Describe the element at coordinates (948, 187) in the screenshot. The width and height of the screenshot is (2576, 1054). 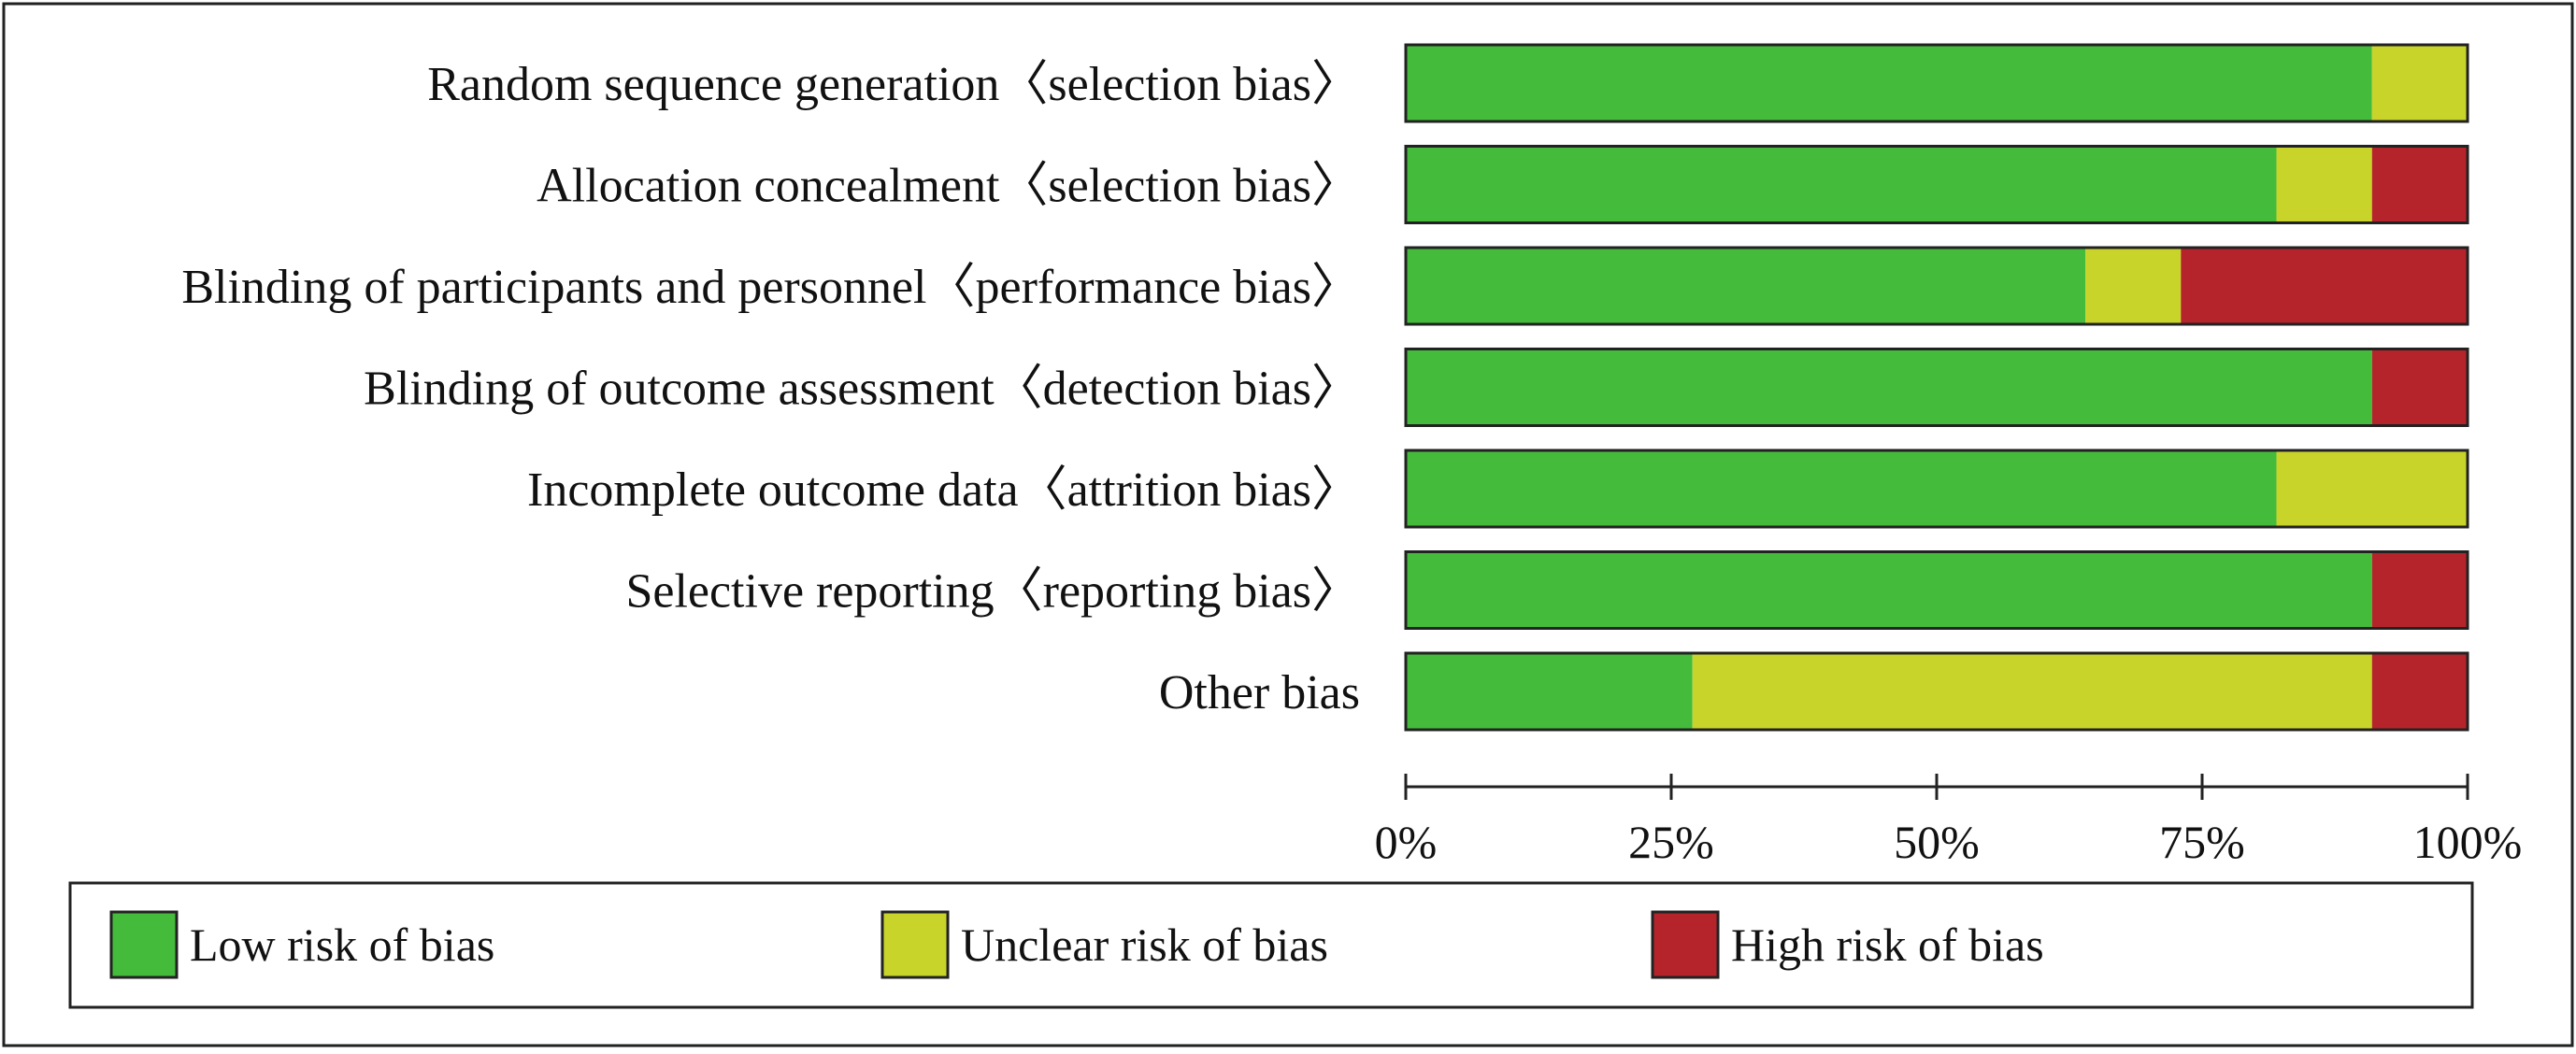
I see `category-label-2: Allocation concealment〈selection bias〉` at that location.